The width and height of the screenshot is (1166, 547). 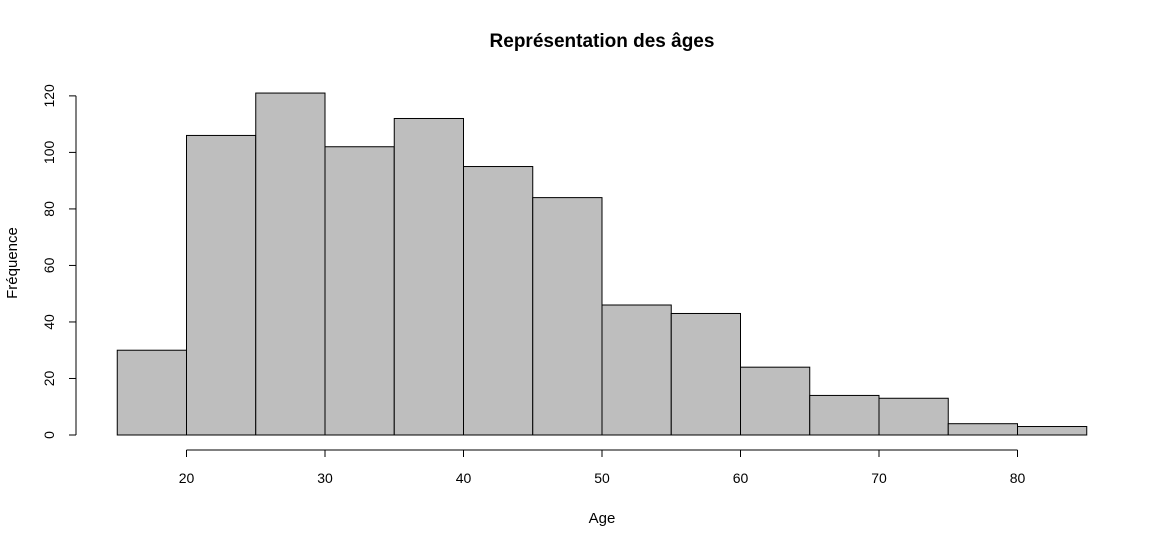 I want to click on x-axis-label: Age, so click(x=602, y=518).